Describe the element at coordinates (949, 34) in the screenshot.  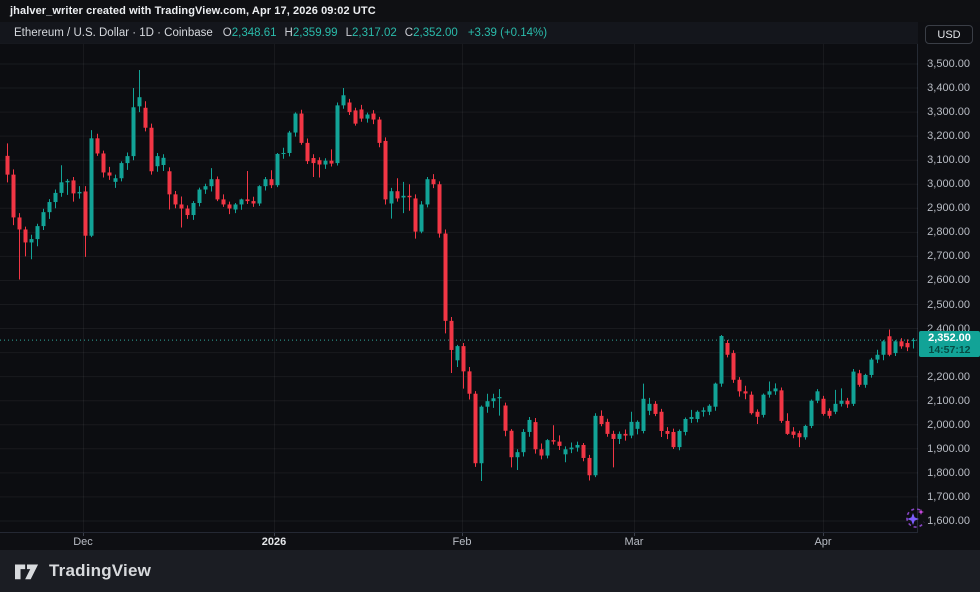
I see `currency-toggle-button: USD` at that location.